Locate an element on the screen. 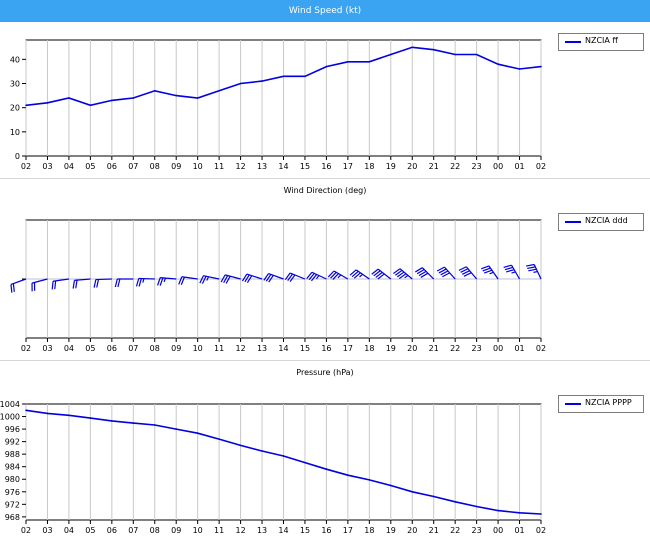  x-tick-label: 10 is located at coordinates (198, 530).